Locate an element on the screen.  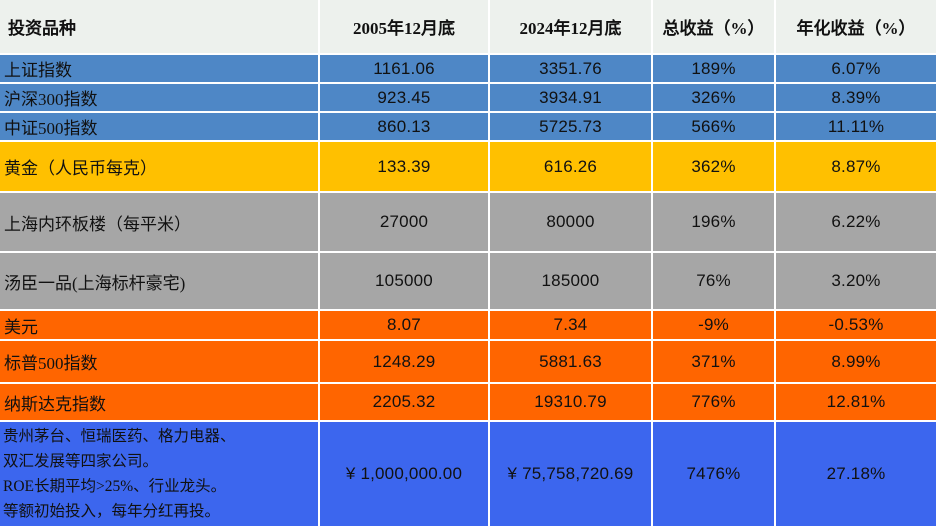
cell-annualized-return: 8.87% is located at coordinates (856, 167).